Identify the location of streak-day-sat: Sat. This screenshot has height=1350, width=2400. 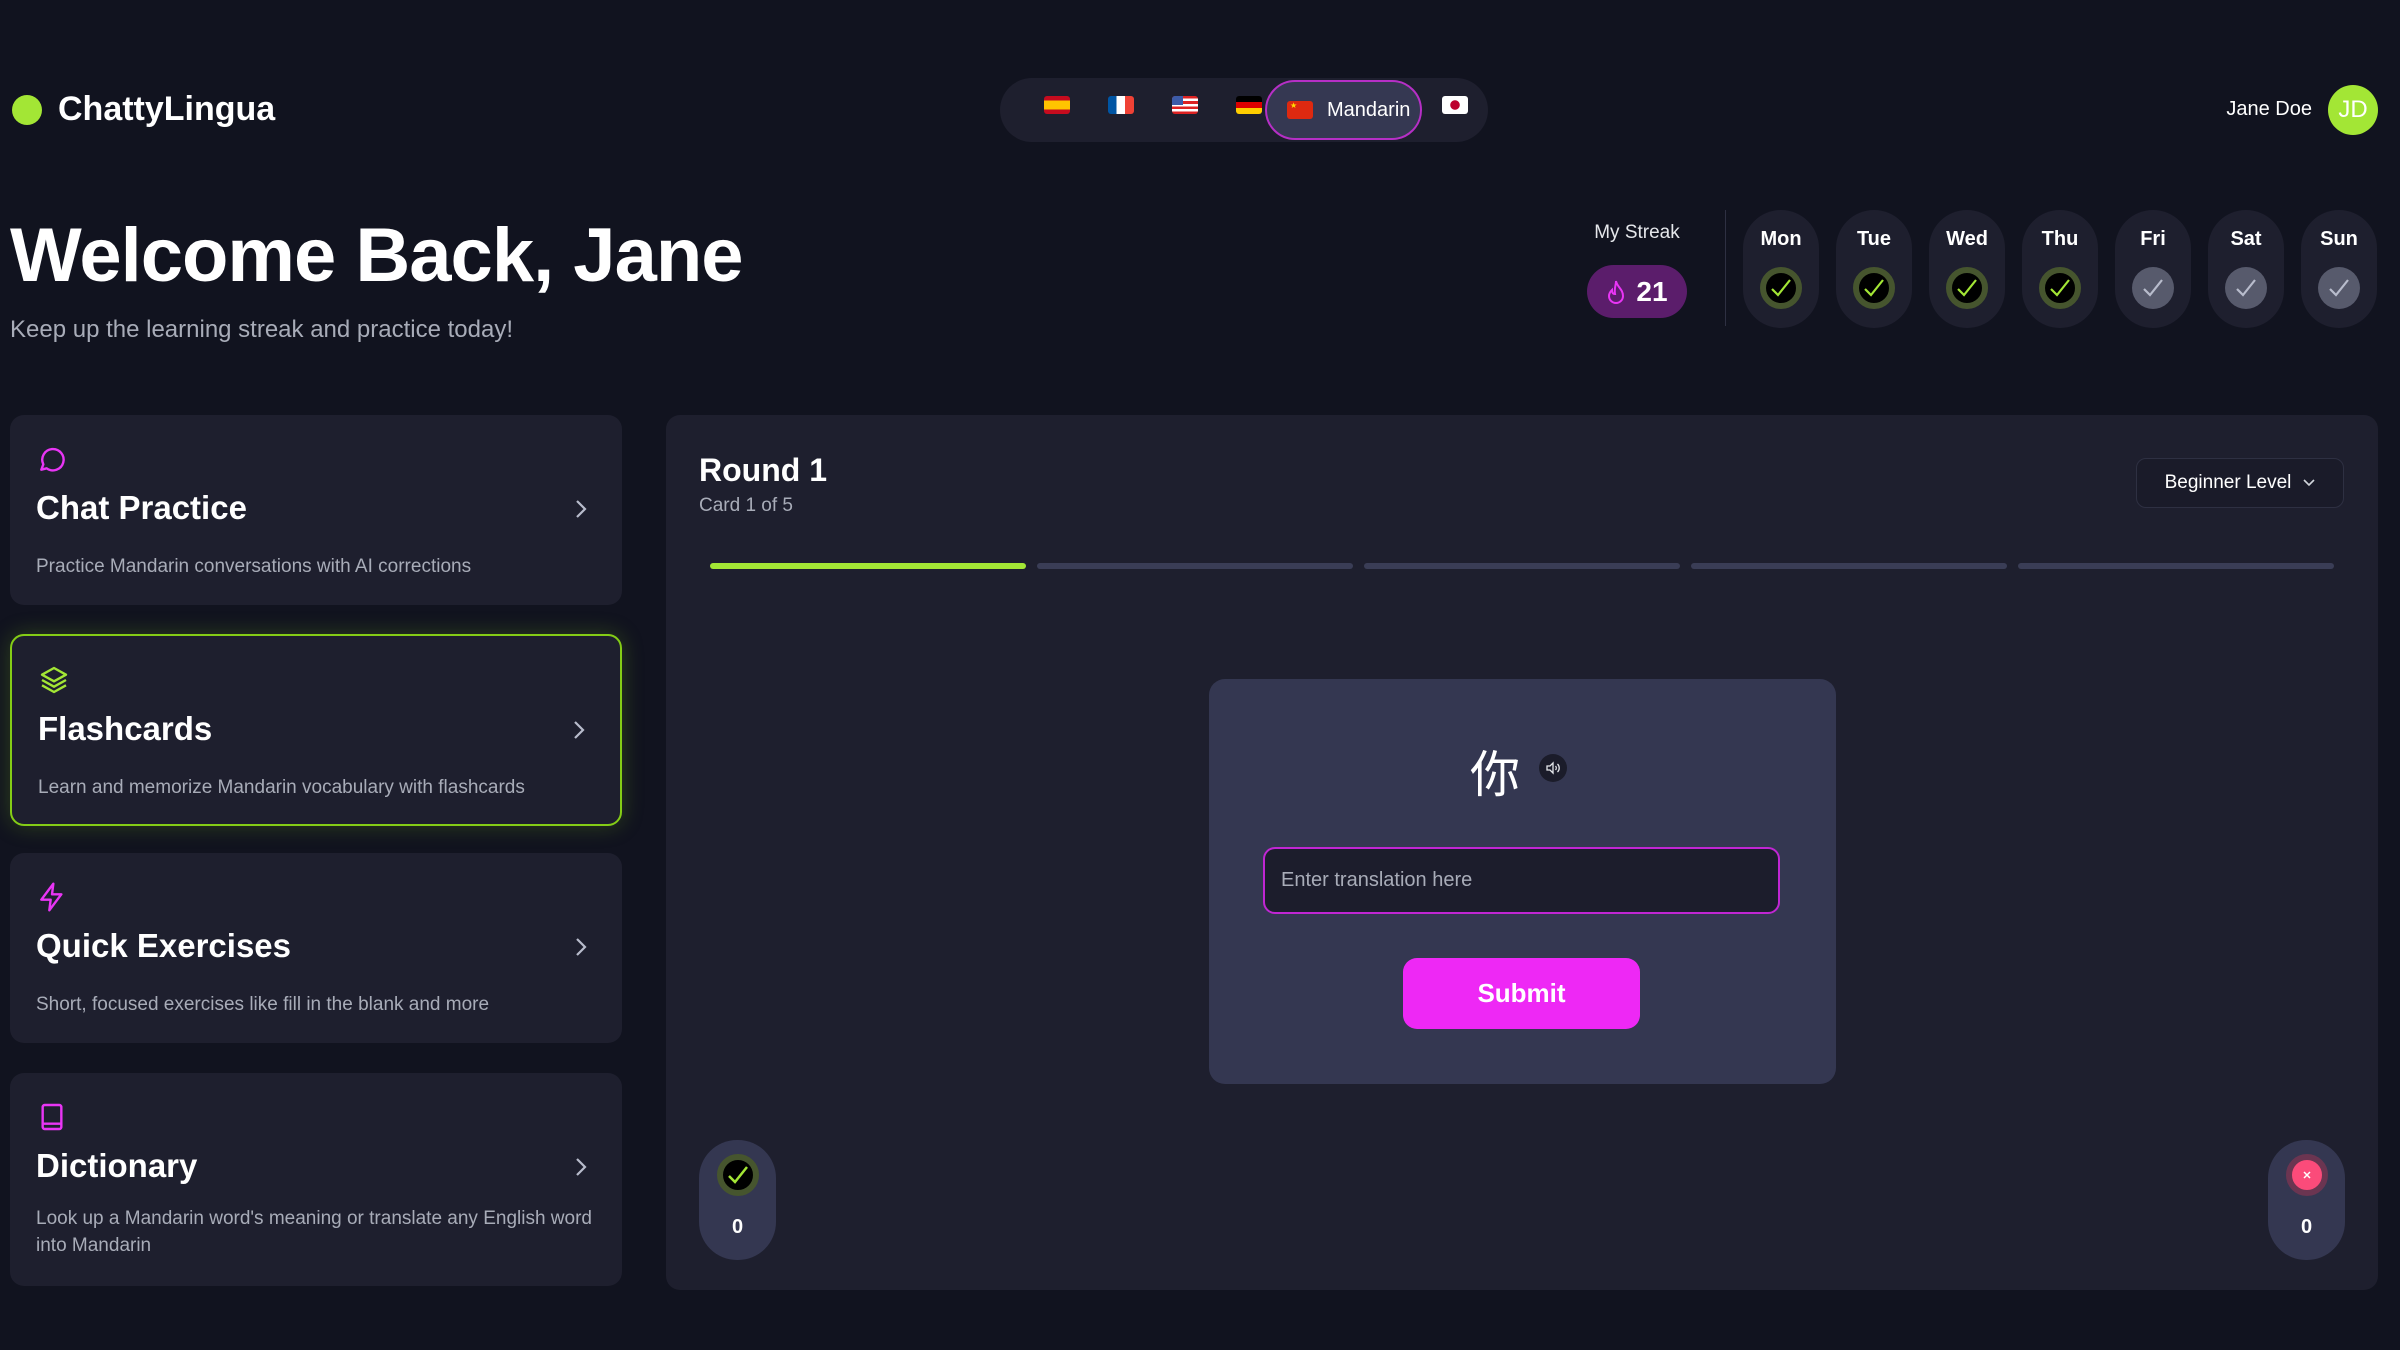
(2246, 269).